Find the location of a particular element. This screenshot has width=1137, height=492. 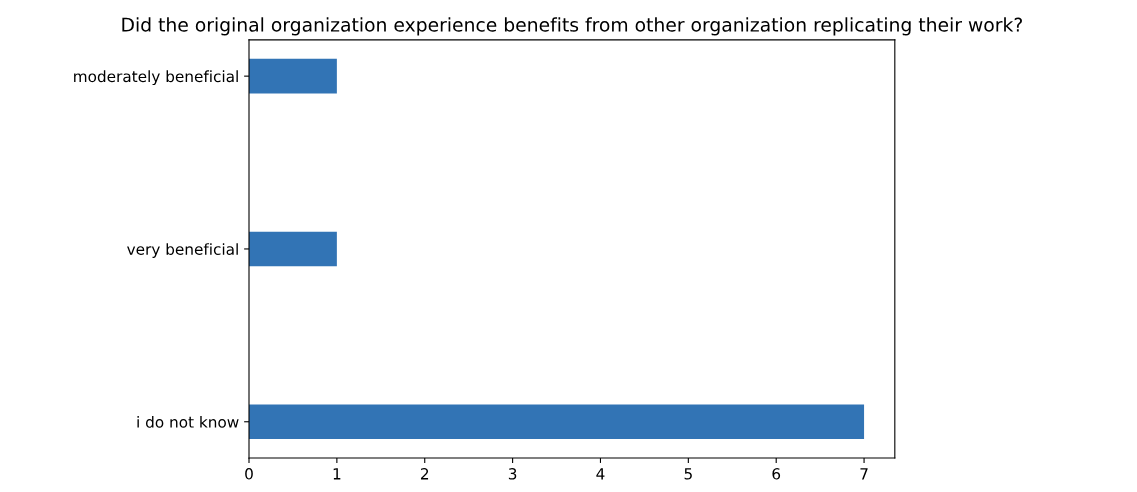

x-tick-label: 1 is located at coordinates (337, 474).